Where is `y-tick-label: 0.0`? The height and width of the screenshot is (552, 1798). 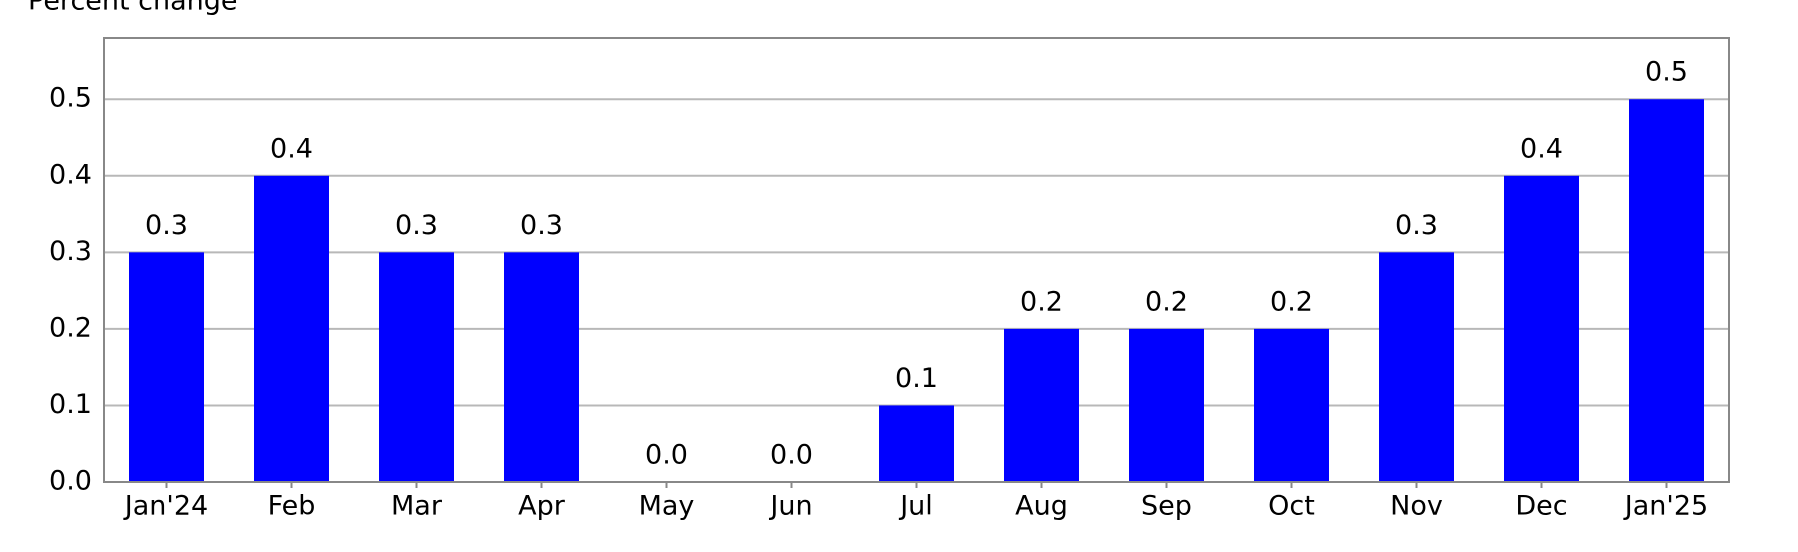 y-tick-label: 0.0 is located at coordinates (70, 481).